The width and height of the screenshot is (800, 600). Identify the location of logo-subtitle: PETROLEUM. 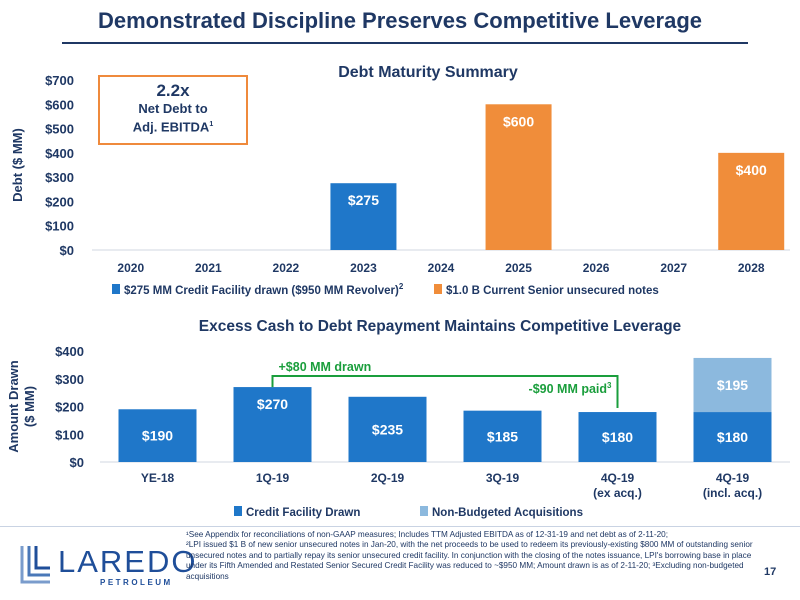
(136, 582).